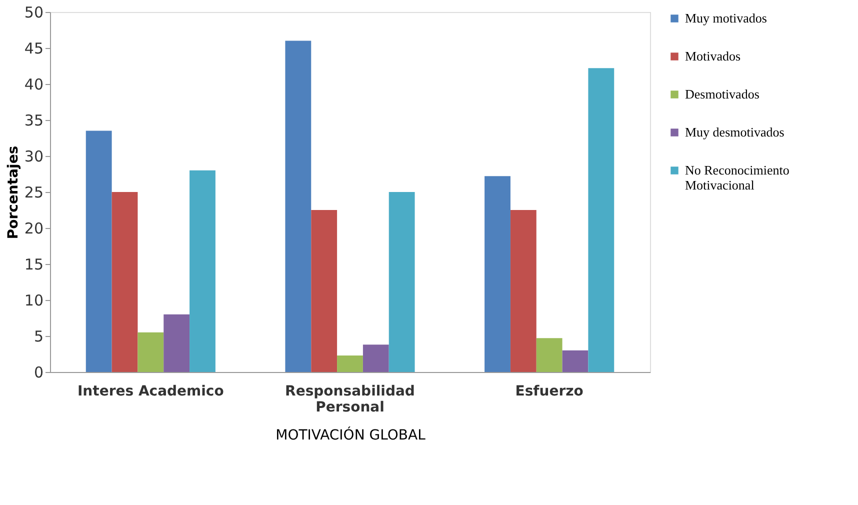  What do you see at coordinates (722, 94) in the screenshot?
I see `legend-label: Desmotivados` at bounding box center [722, 94].